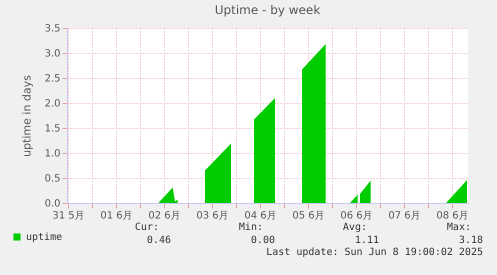 This screenshot has height=275, width=497. Describe the element at coordinates (52, 79) in the screenshot. I see `y-tick-label: 2.5` at that location.